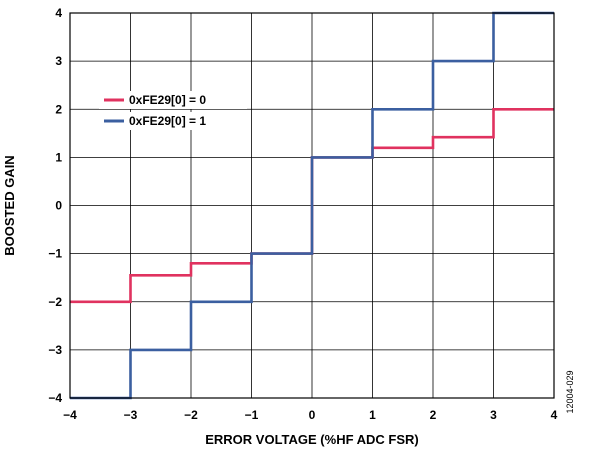  I want to click on x-tick-label: 3, so click(493, 415).